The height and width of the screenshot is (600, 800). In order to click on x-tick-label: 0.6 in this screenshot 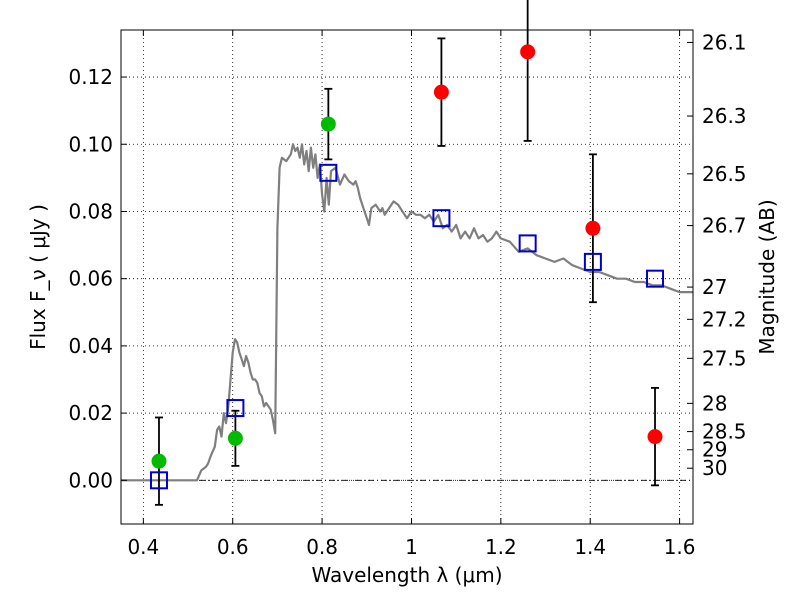, I will do `click(233, 547)`.